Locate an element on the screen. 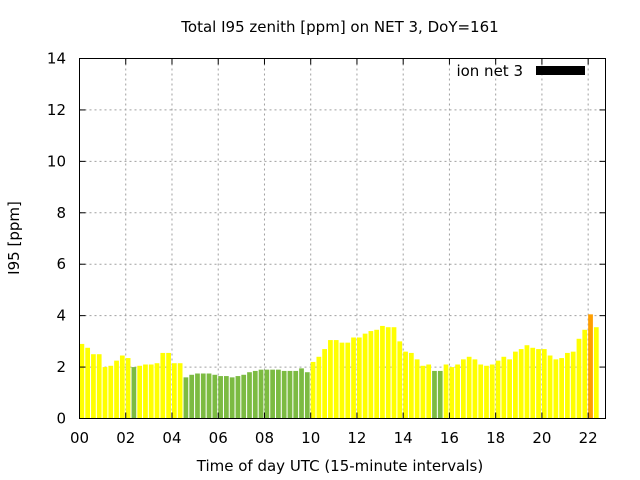  x-tick-label: 10 is located at coordinates (310, 438).